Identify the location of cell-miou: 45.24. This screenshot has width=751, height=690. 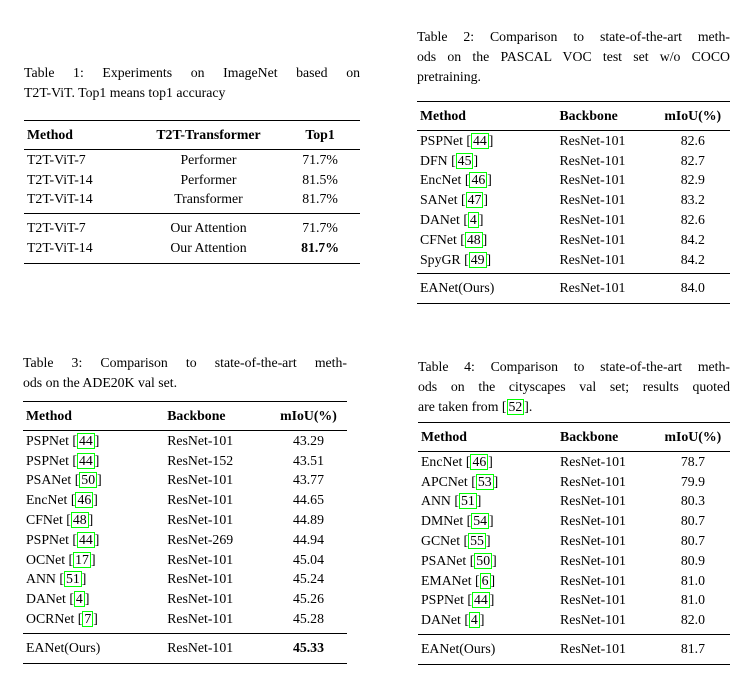
(308, 579).